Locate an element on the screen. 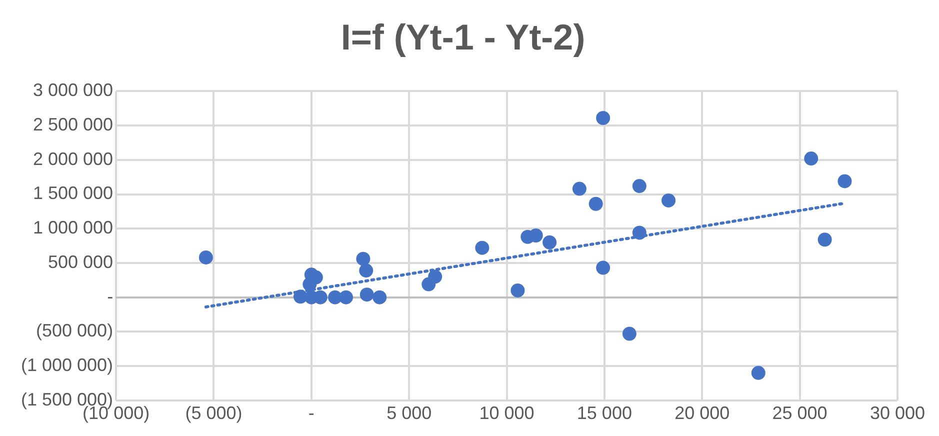 The width and height of the screenshot is (939, 436). y-tick-label: 2 500 000 is located at coordinates (73, 124).